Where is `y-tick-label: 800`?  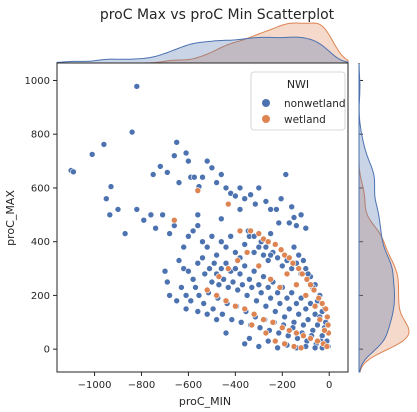 y-tick-label: 800 is located at coordinates (40, 135).